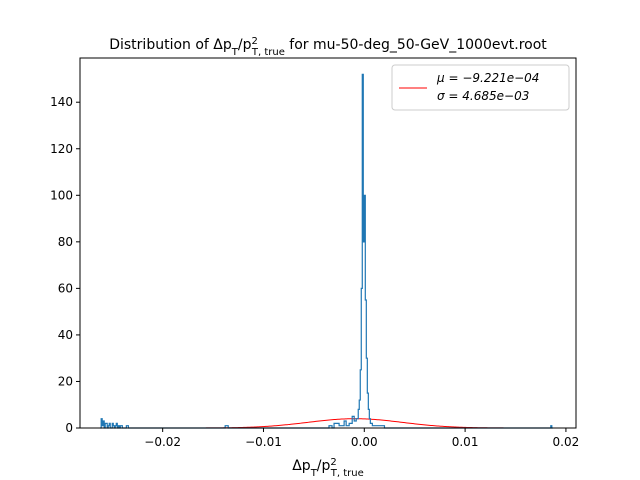 This screenshot has width=640, height=480. What do you see at coordinates (487, 78) in the screenshot?
I see `legend-mu-label: μ = −9.221e−04` at bounding box center [487, 78].